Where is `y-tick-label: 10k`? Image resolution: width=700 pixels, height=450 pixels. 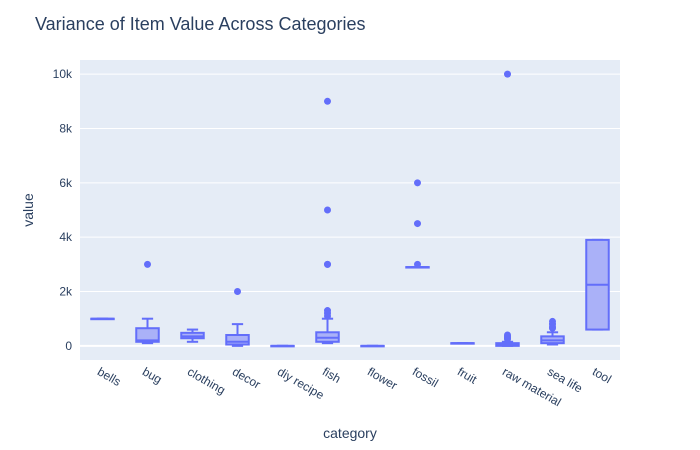
y-tick-label: 10k is located at coordinates (63, 74).